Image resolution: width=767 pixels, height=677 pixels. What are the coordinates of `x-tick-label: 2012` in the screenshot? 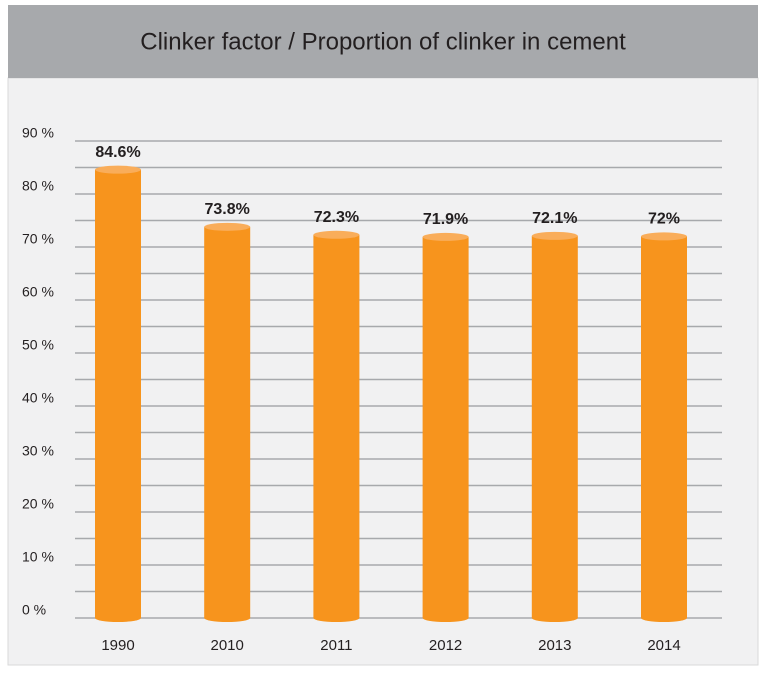 It's located at (445, 645).